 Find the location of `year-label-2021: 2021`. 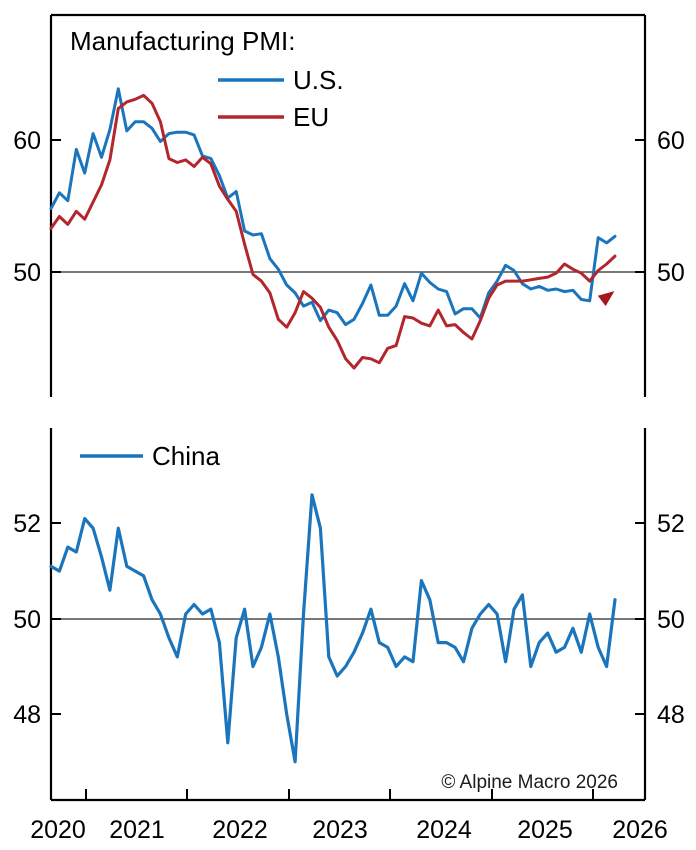

year-label-2021: 2021 is located at coordinates (137, 830).